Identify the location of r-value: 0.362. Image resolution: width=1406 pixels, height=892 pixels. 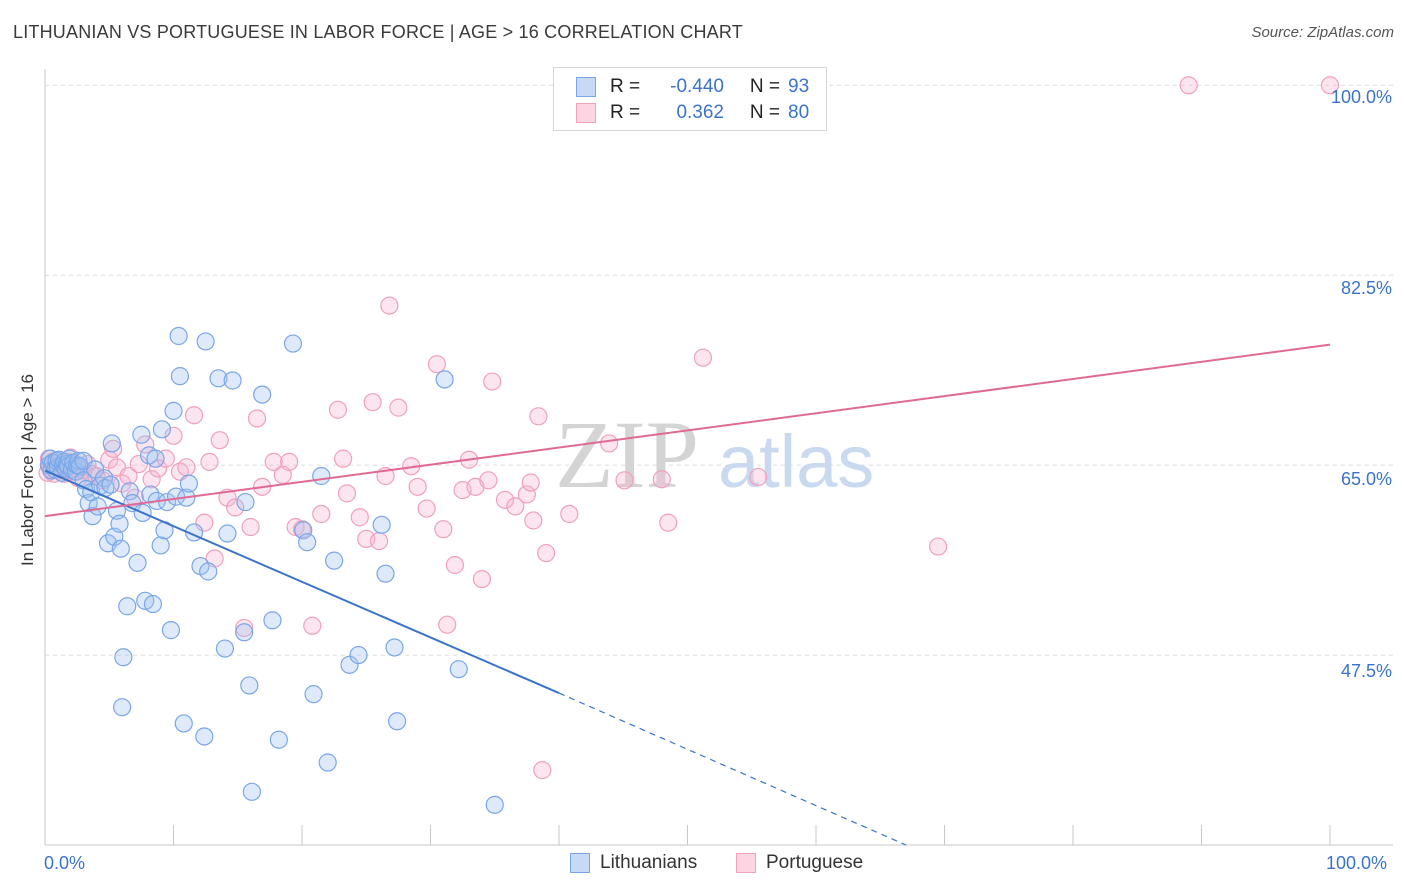
(700, 112).